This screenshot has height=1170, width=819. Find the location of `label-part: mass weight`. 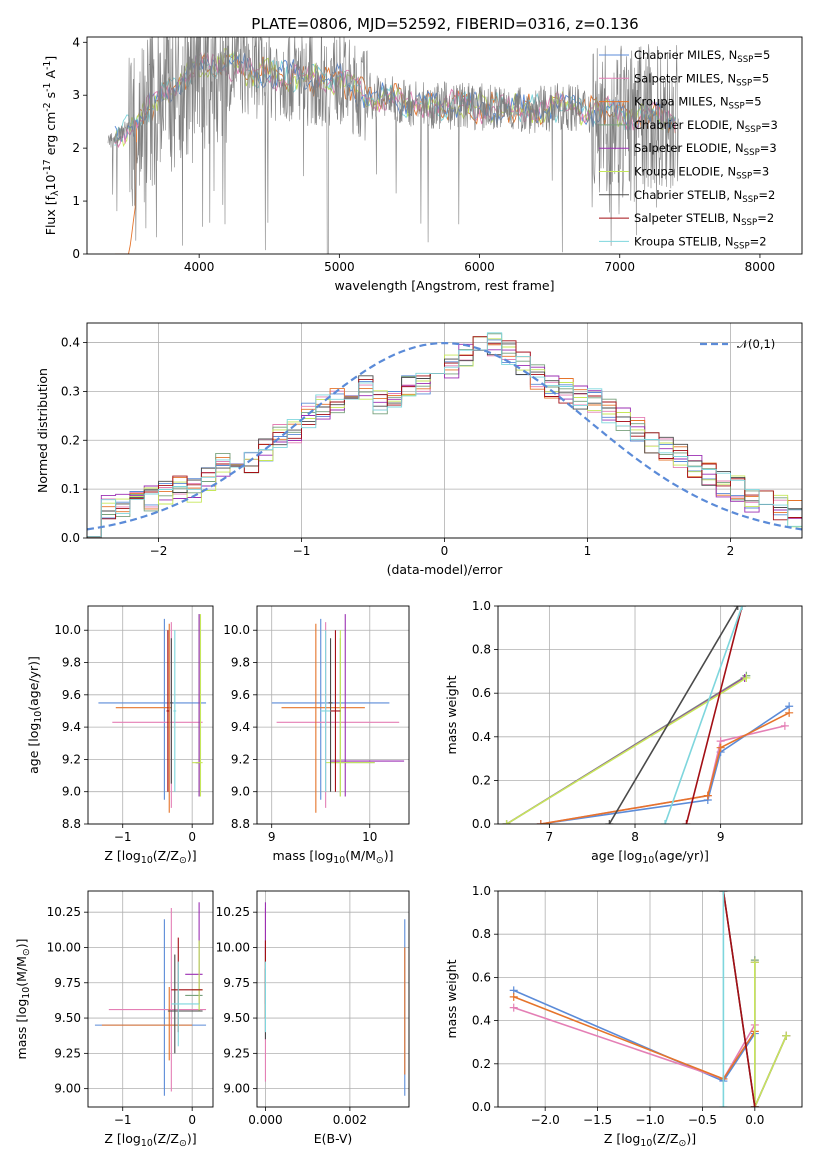

label-part: mass weight is located at coordinates (451, 714).